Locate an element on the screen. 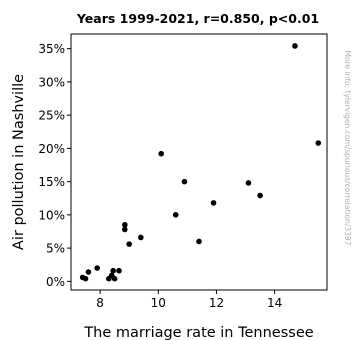 The image size is (356, 340). x-axis-label: The marriage rate in Tennessee is located at coordinates (198, 332).